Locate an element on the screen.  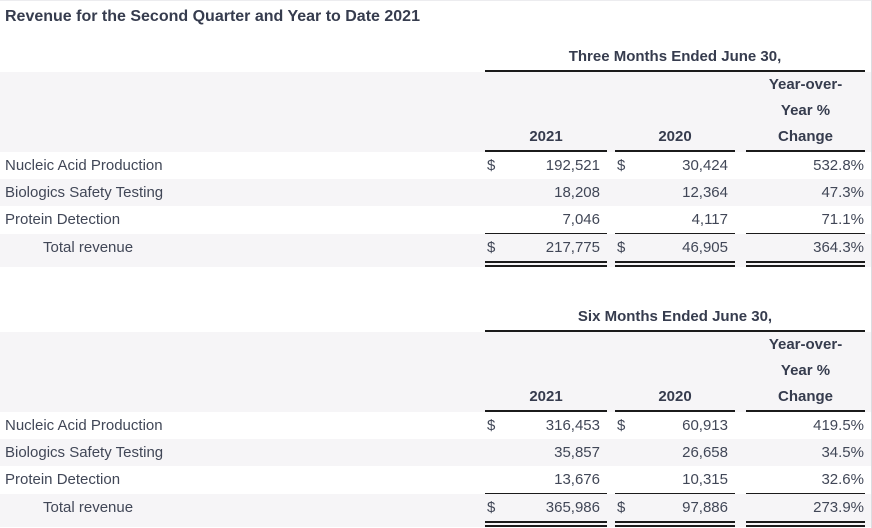
total-yoy-change: 273.9% is located at coordinates (805, 510).